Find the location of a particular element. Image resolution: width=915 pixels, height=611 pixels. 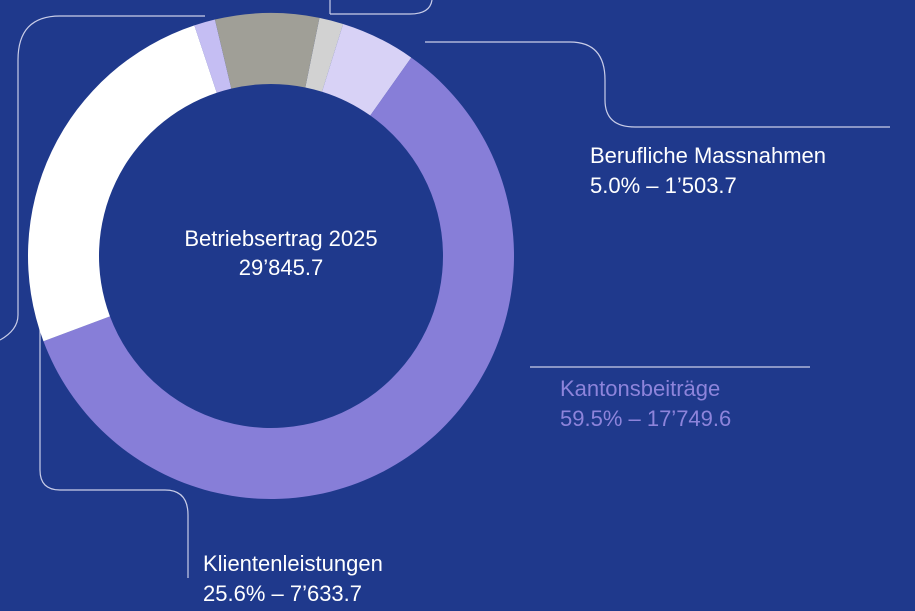

segment-label: Berufliche Massnahmen is located at coordinates (708, 155).